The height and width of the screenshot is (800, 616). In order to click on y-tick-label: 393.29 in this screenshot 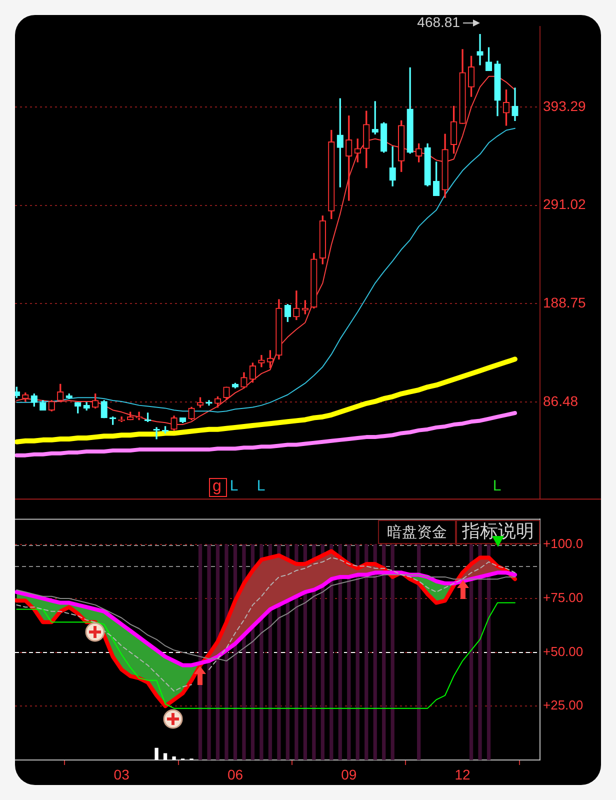, I will do `click(564, 106)`.